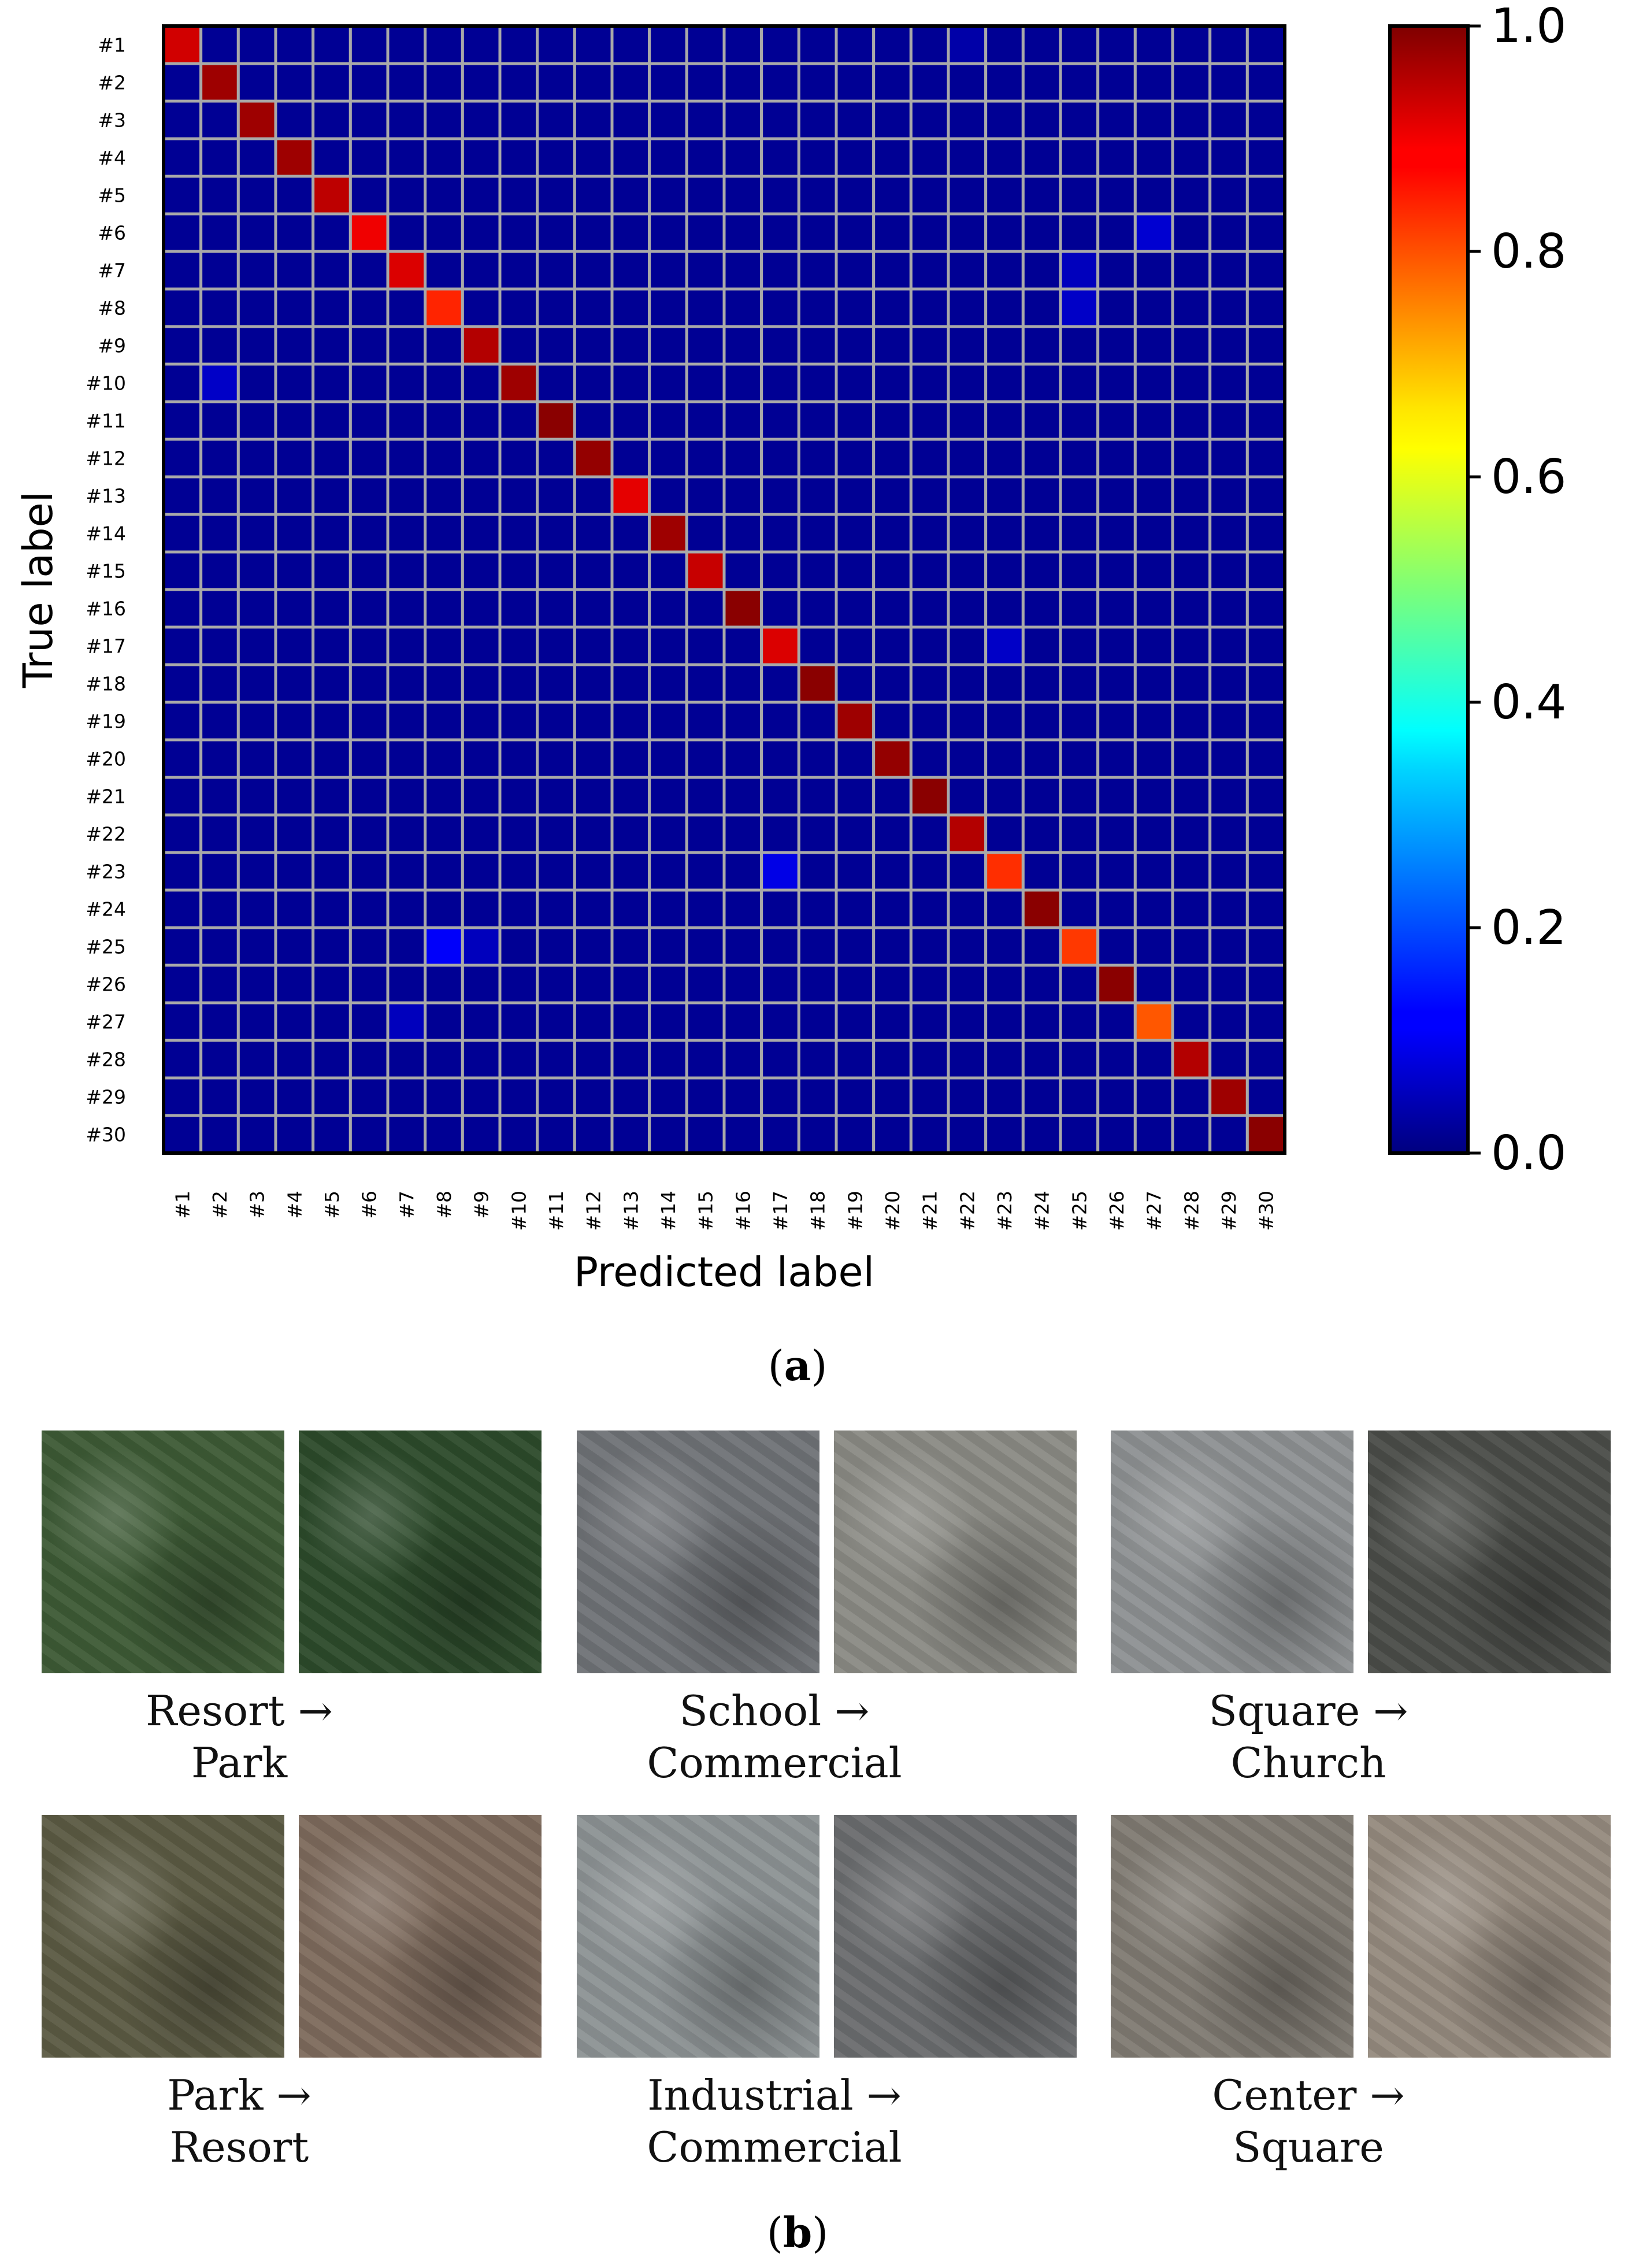 The image size is (1628, 2268). Describe the element at coordinates (706, 1211) in the screenshot. I see `x-tick-label: #15` at that location.